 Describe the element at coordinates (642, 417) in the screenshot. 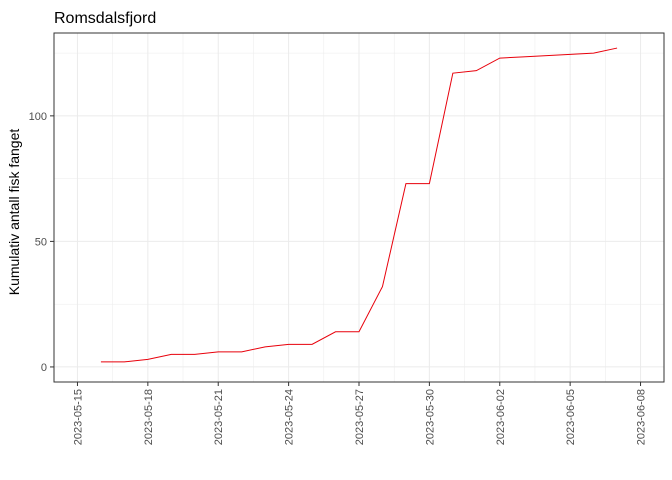

I see `x-tick-label: 2023-06-08` at that location.